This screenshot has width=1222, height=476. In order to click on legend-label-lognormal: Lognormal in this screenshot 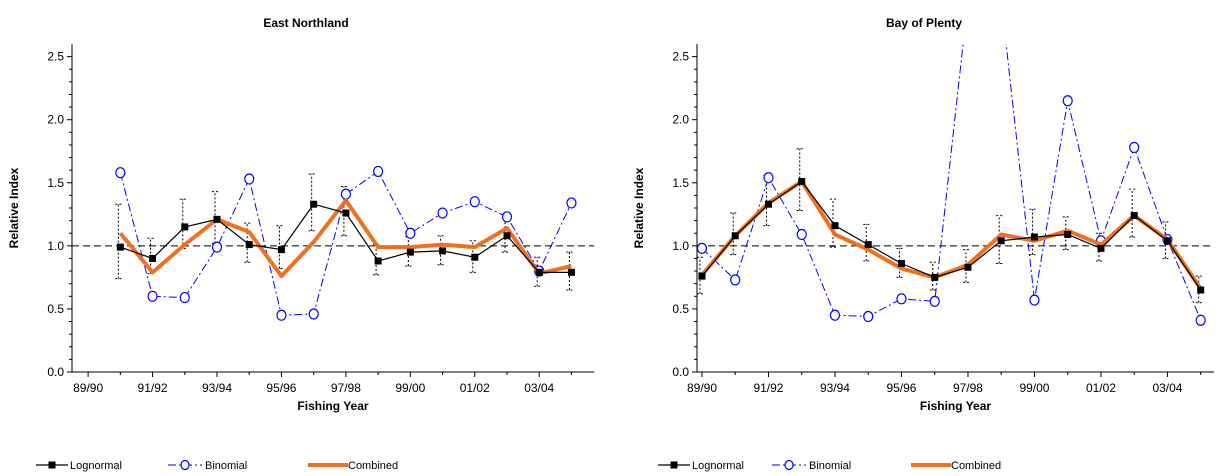, I will do `click(96, 466)`.